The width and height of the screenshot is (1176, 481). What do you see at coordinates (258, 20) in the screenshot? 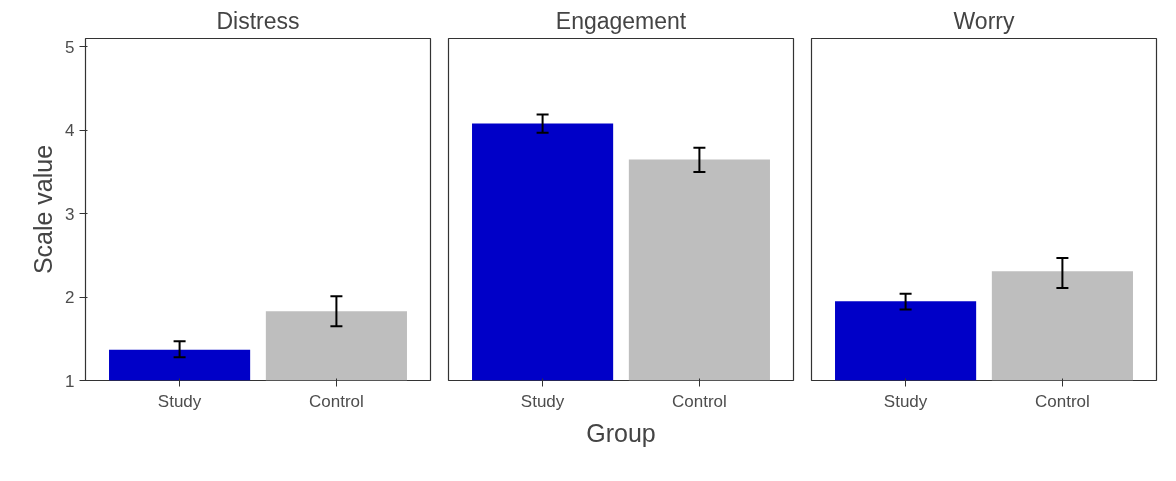
I see `chart-title: Distress` at bounding box center [258, 20].